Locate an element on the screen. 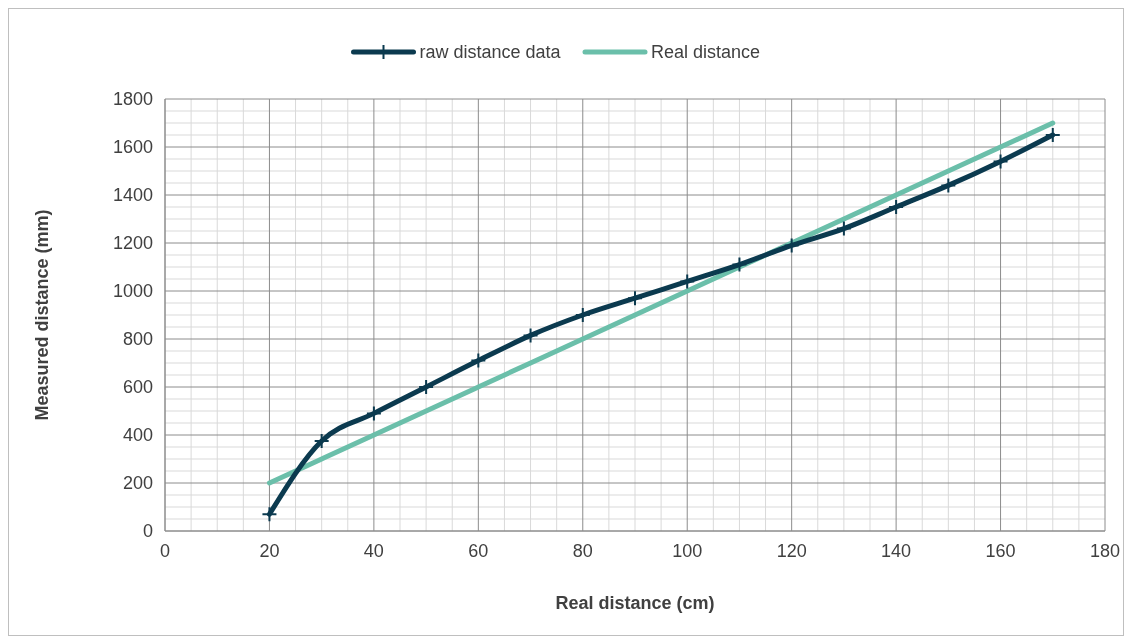 Image resolution: width=1132 pixels, height=644 pixels. y-tick-label: 0 is located at coordinates (147, 531).